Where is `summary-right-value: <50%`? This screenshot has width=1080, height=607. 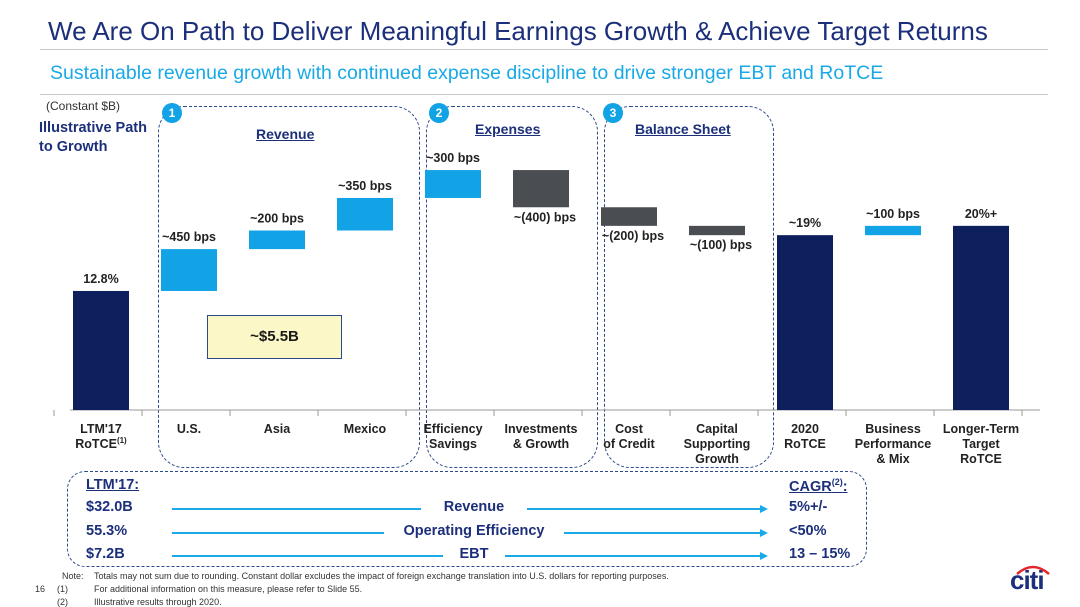
summary-right-value: <50% is located at coordinates (808, 531).